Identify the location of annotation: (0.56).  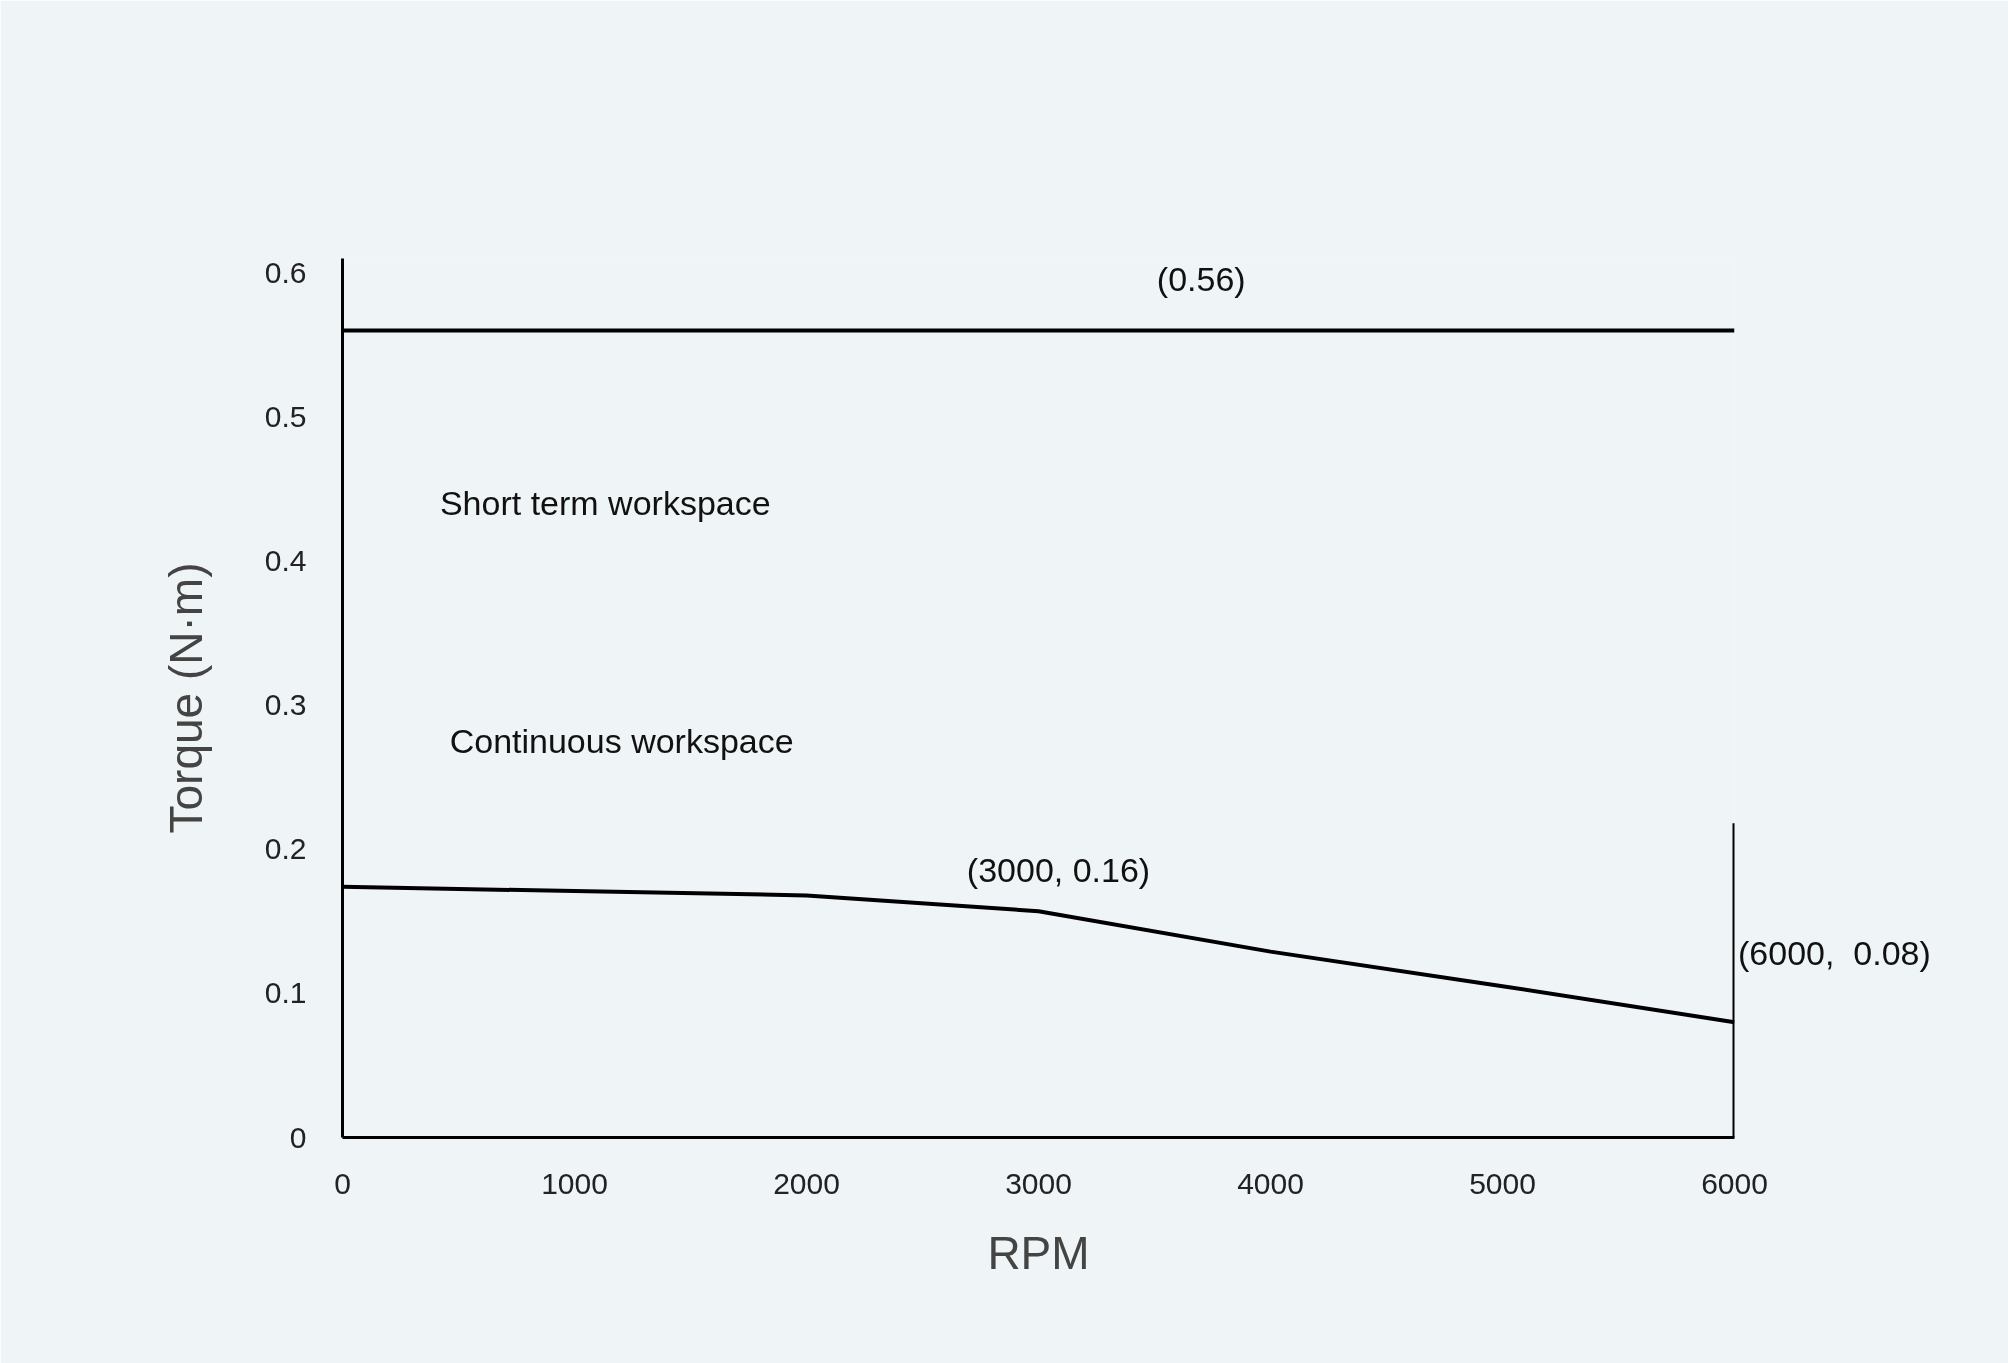
(1201, 279).